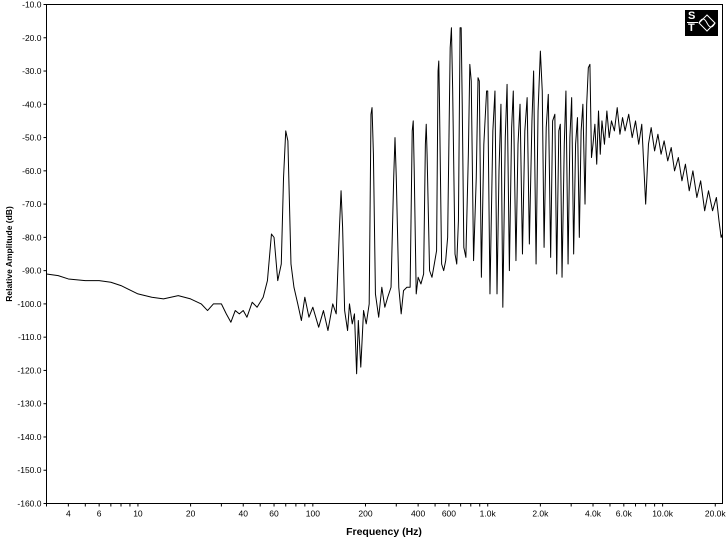  Describe the element at coordinates (30, 337) in the screenshot. I see `y-tick-label: -110.0` at that location.